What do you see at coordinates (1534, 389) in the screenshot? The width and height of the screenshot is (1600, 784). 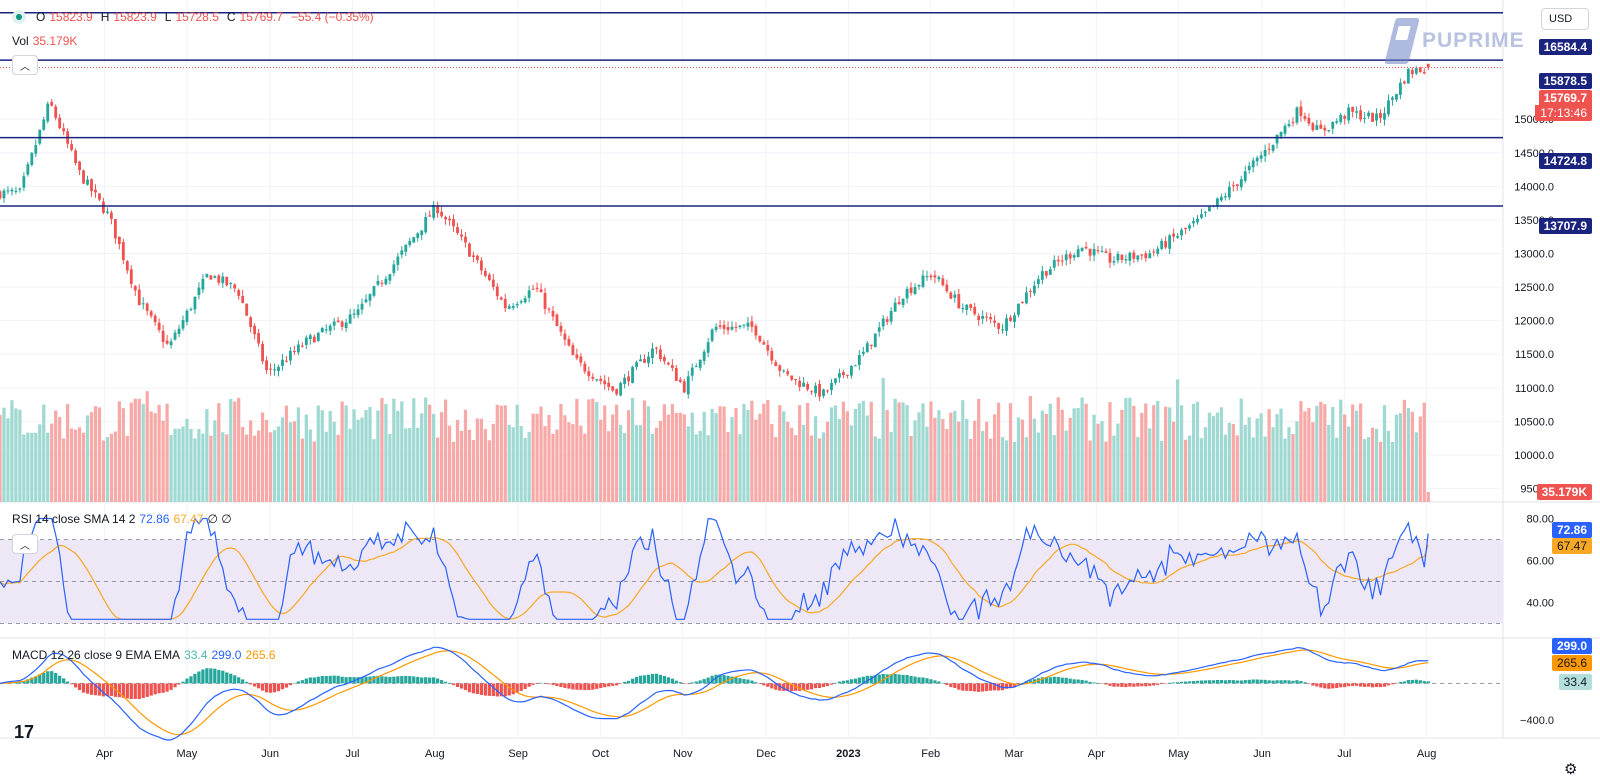 I see `price-tick-label: 11000.0` at bounding box center [1534, 389].